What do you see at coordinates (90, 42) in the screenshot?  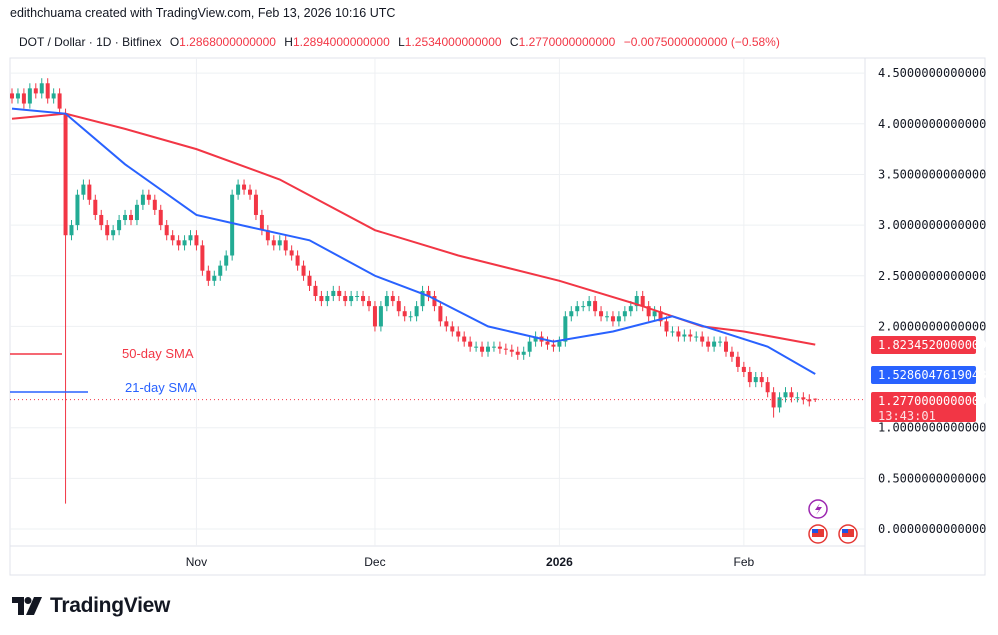 I see `symbol-label: DOT / Dollar · 1D · Bitfinex` at bounding box center [90, 42].